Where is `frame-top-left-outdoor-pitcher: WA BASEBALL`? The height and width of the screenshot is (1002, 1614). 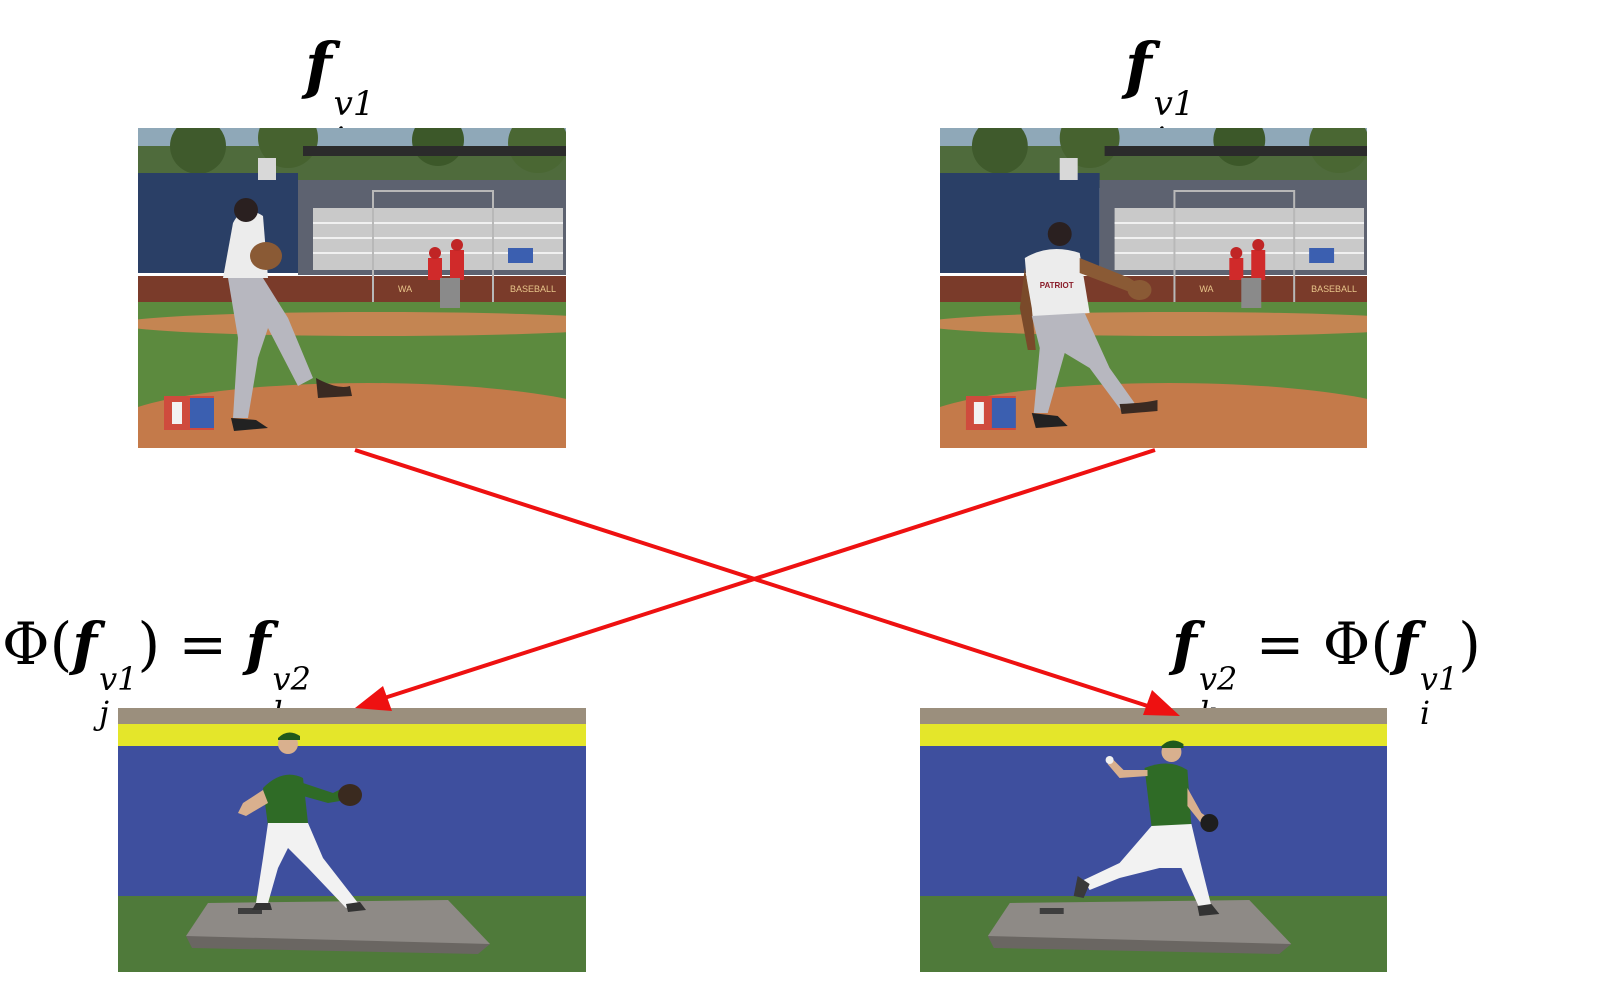 frame-top-left-outdoor-pitcher: WA BASEBALL is located at coordinates (352, 288).